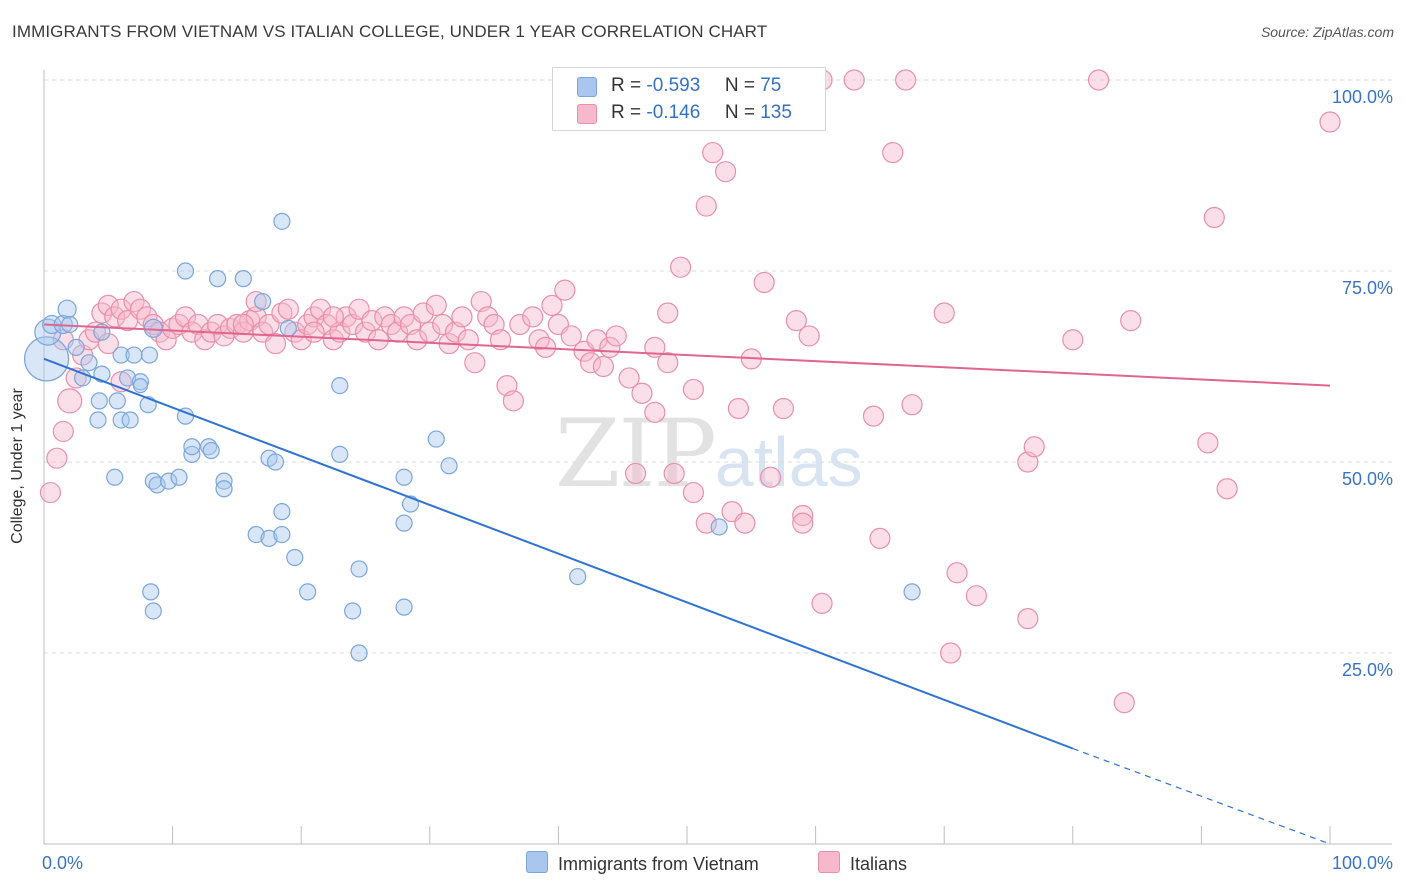  What do you see at coordinates (587, 87) in the screenshot?
I see `legend-swatch-vietnam` at bounding box center [587, 87].